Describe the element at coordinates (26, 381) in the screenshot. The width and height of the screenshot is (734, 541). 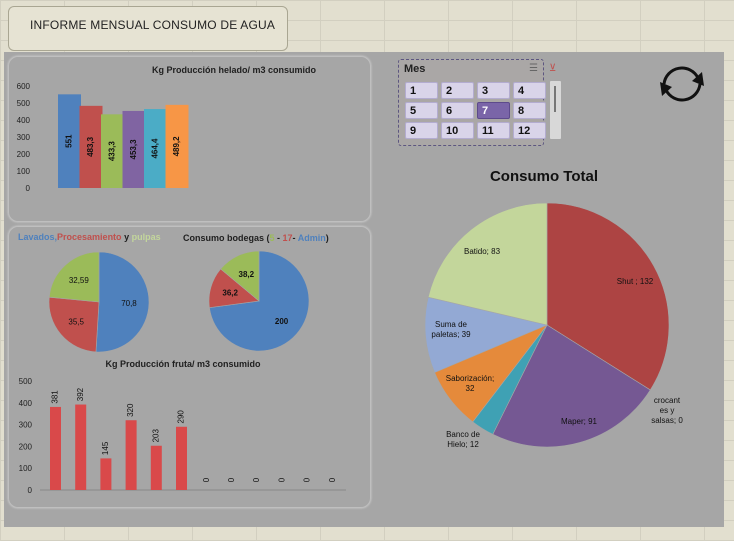
I see `fruta-ytick: 500` at that location.